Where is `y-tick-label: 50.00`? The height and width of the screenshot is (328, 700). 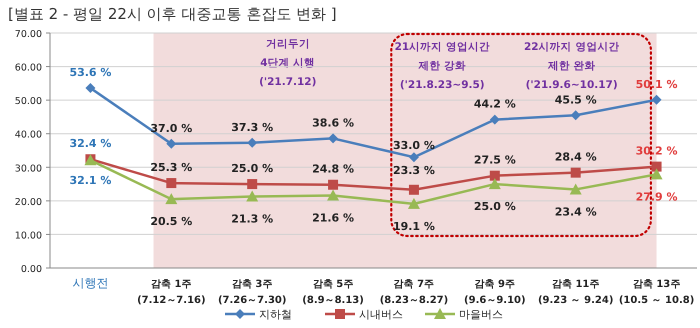 y-tick-label: 50.00 is located at coordinates (28, 102).